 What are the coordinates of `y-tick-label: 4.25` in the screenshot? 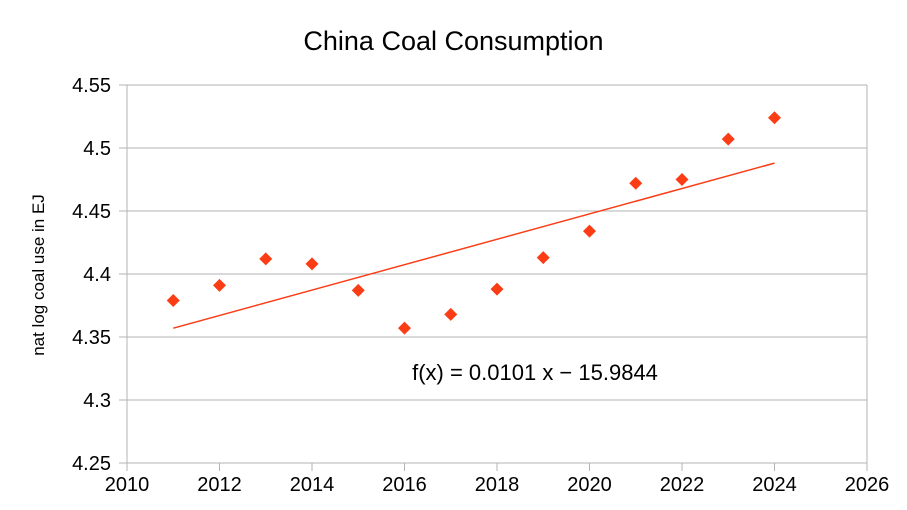 It's located at (91, 464).